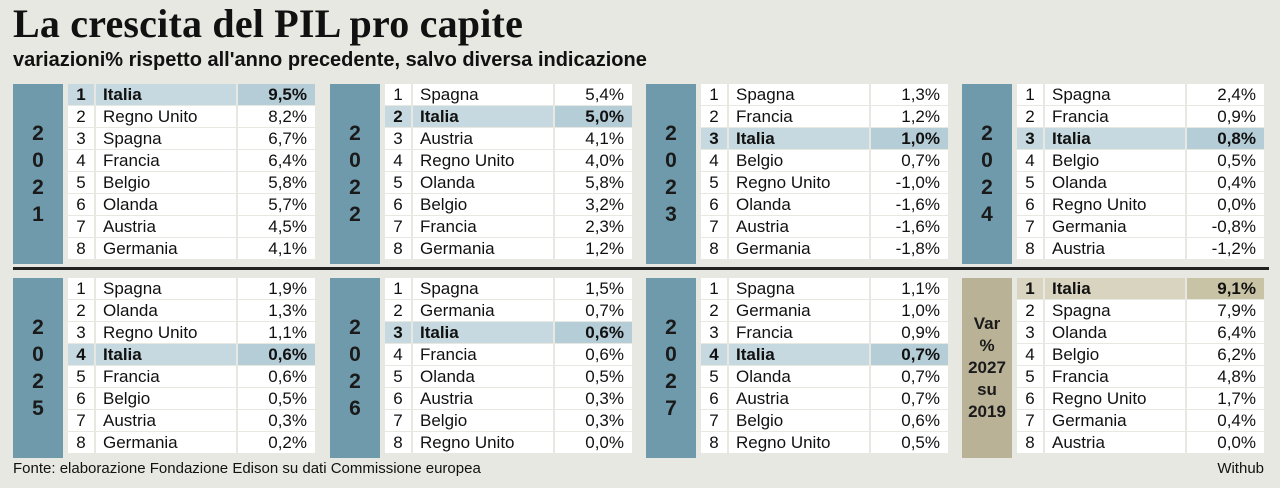 The image size is (1280, 488). What do you see at coordinates (508, 399) in the screenshot?
I see `table-row: 6 Austria 0,3%` at bounding box center [508, 399].